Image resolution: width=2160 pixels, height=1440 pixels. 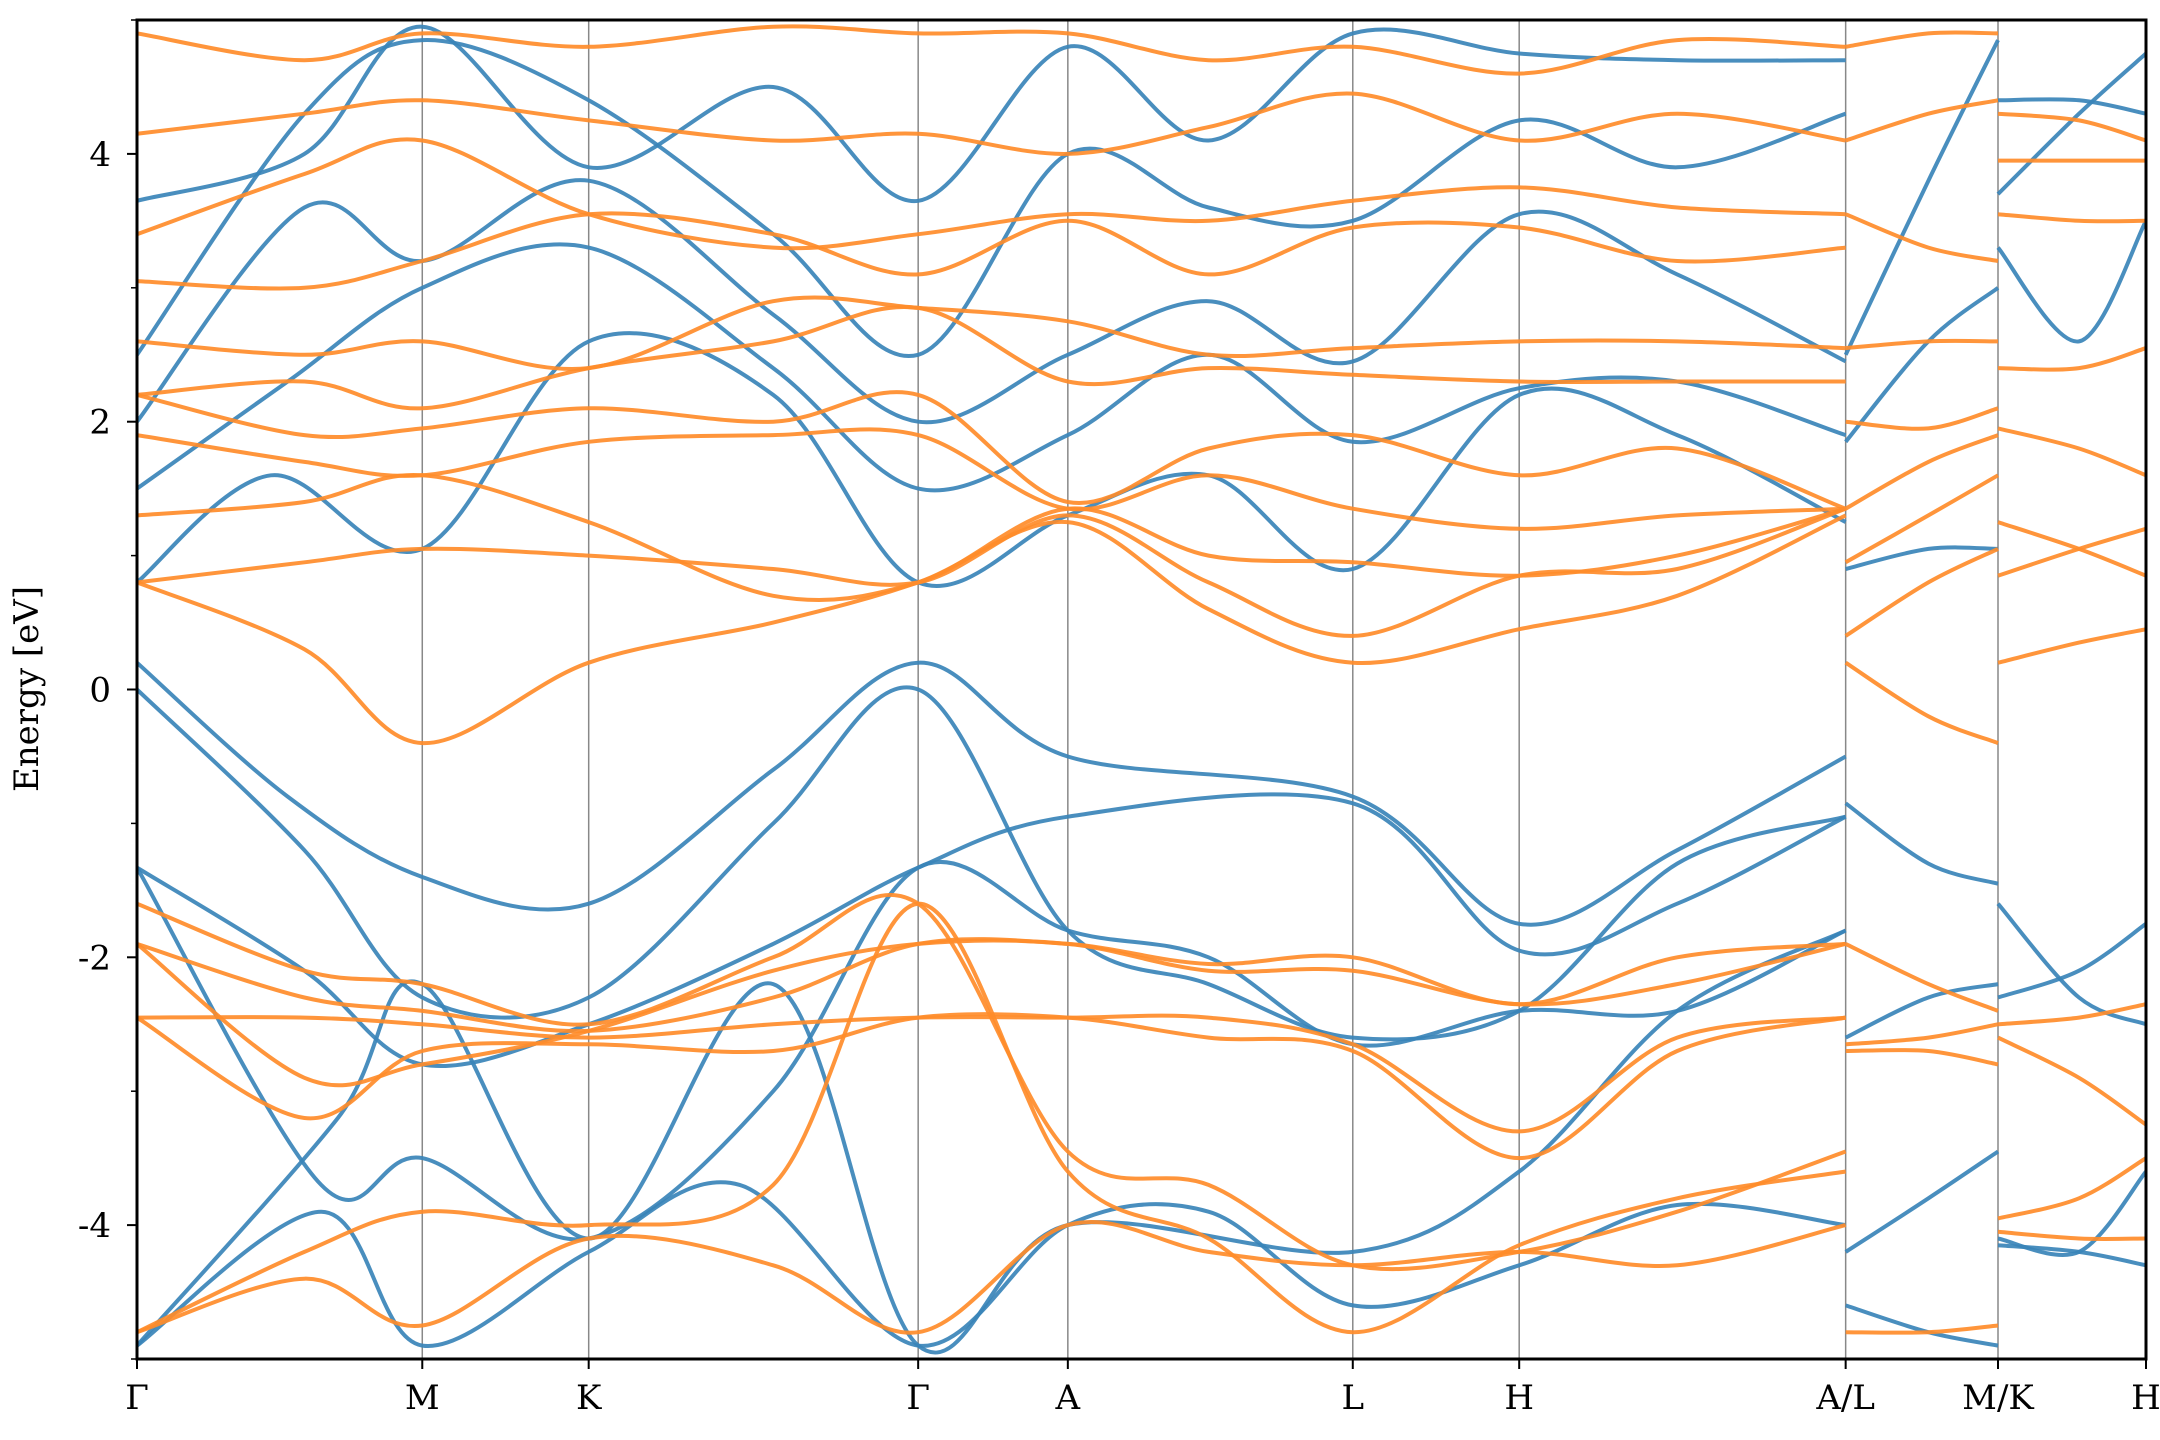 What do you see at coordinates (94, 1226) in the screenshot?
I see `y-tick-label: -4` at bounding box center [94, 1226].